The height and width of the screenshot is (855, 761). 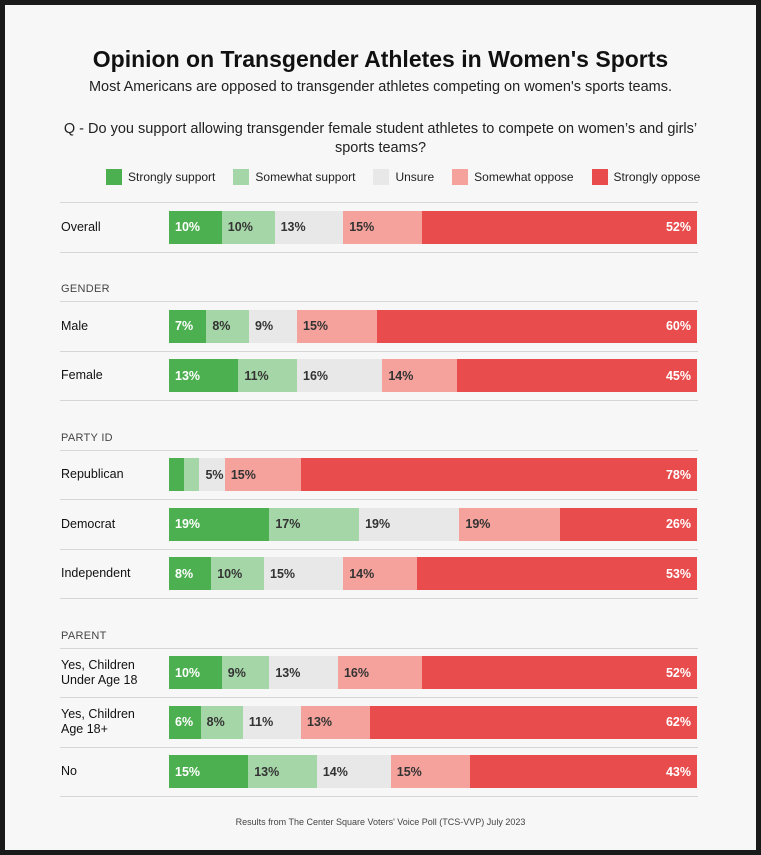 I want to click on row-label: Male, so click(x=75, y=325).